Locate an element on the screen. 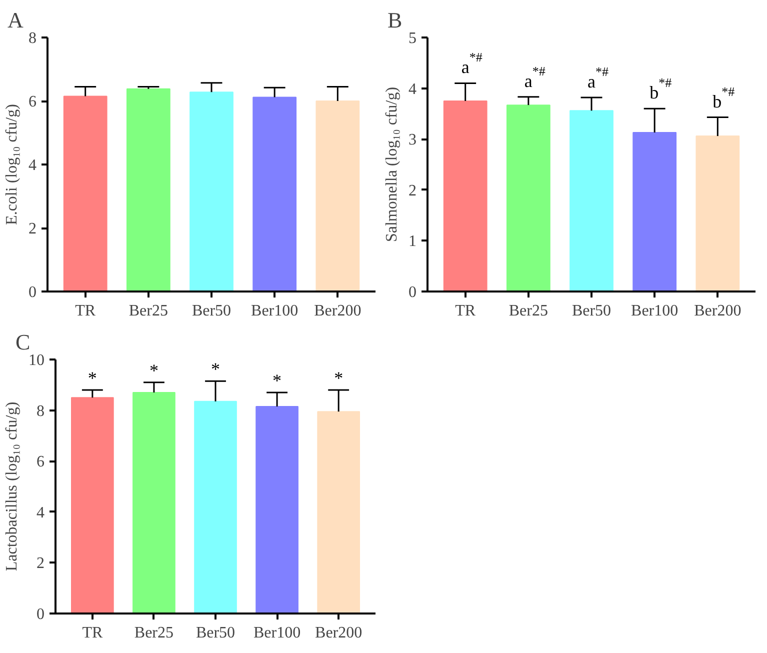 The height and width of the screenshot is (653, 767). y-axis-title: Lactobacillus (log₁₀ cfu/g) is located at coordinates (12, 487).